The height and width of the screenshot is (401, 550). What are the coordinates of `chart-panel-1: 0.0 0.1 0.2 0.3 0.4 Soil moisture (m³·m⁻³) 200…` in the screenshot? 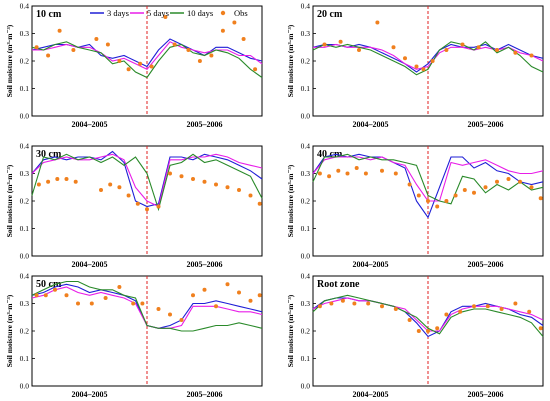 It's located at (134, 65).